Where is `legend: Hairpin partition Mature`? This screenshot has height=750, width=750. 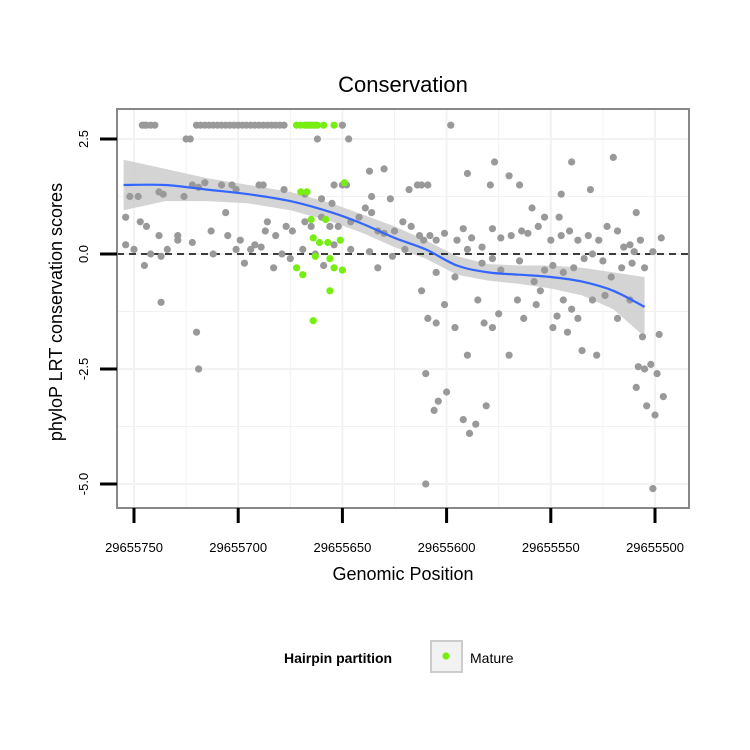 legend: Hairpin partition Mature is located at coordinates (399, 656).